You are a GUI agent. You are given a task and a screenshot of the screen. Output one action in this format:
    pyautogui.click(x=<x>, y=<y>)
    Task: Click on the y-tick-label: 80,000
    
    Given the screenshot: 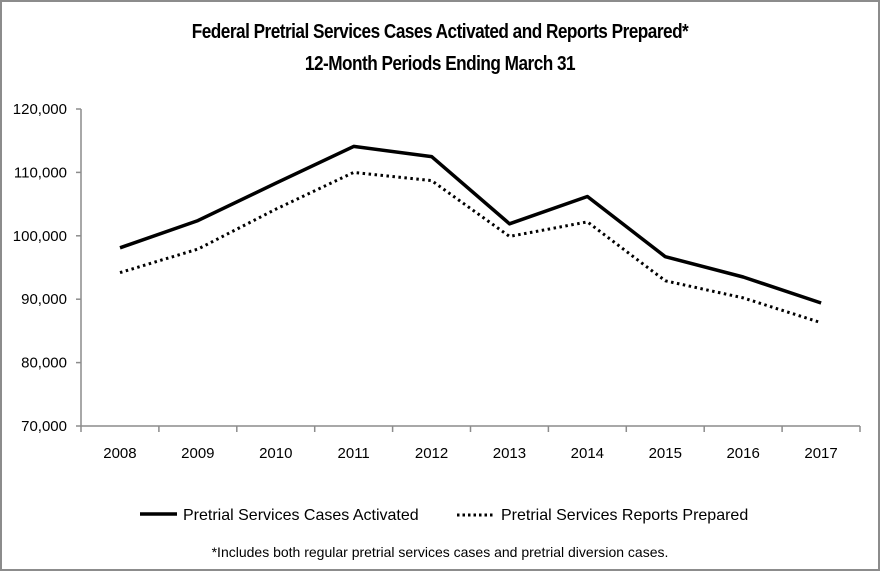 What is the action you would take?
    pyautogui.click(x=44, y=363)
    